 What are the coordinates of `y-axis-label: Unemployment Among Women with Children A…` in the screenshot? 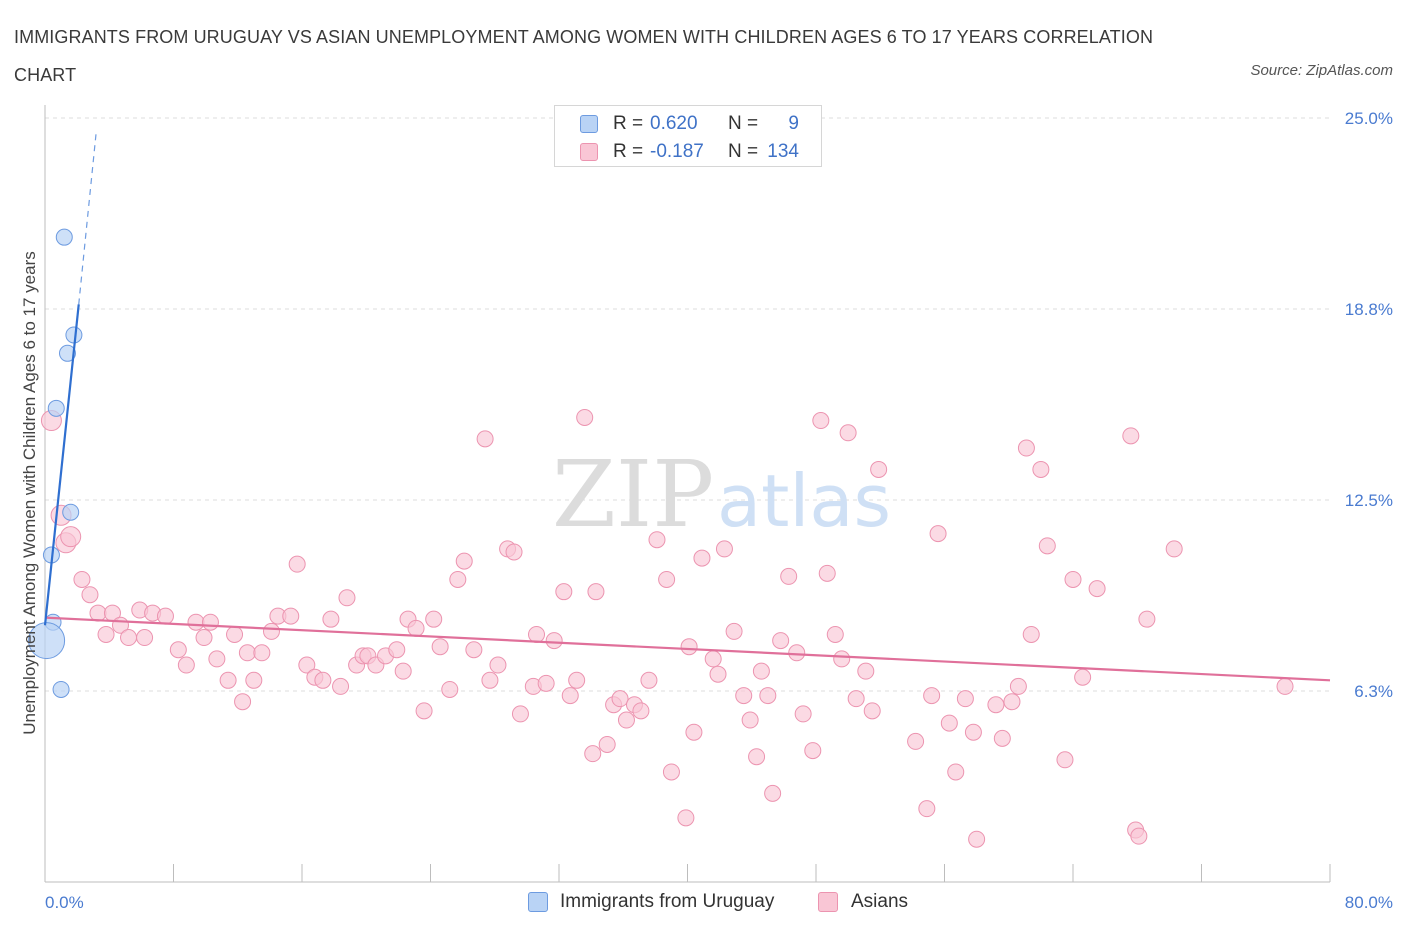 It's located at (29, 493).